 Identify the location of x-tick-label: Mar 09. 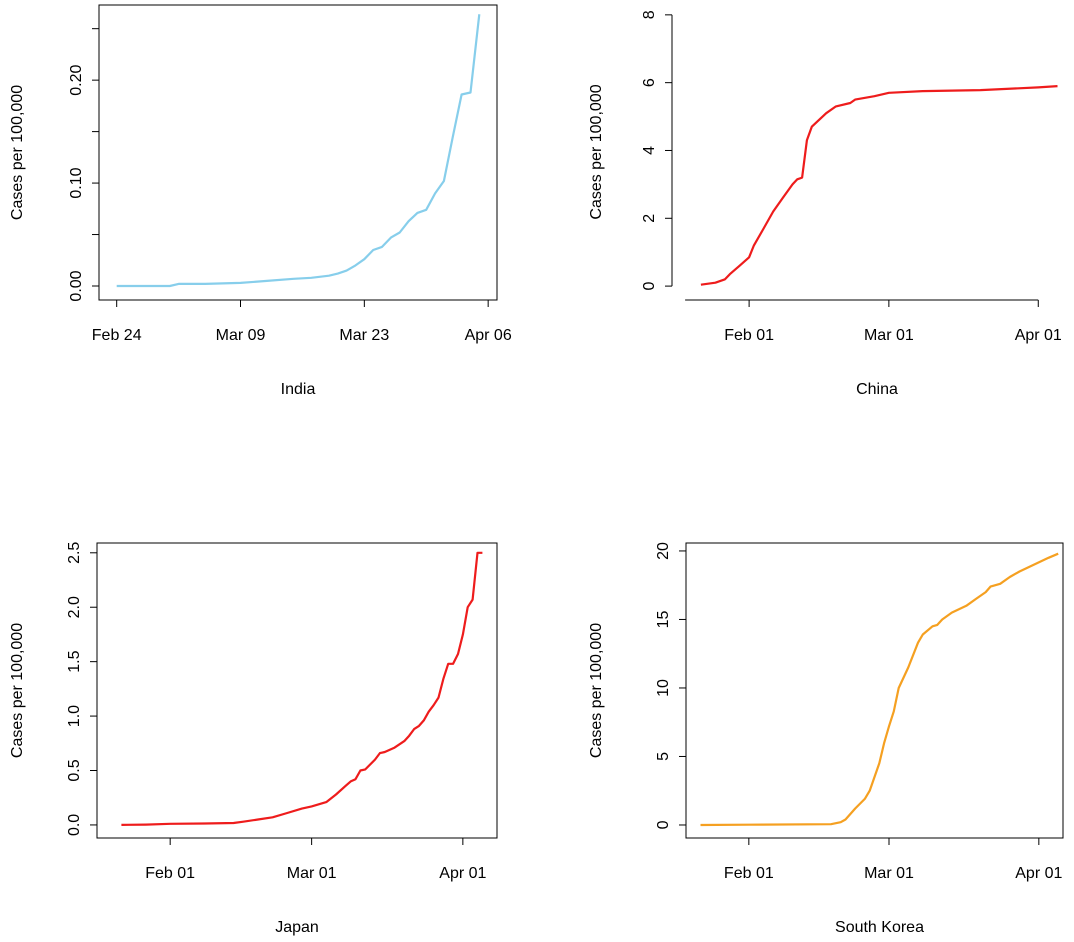
(241, 335).